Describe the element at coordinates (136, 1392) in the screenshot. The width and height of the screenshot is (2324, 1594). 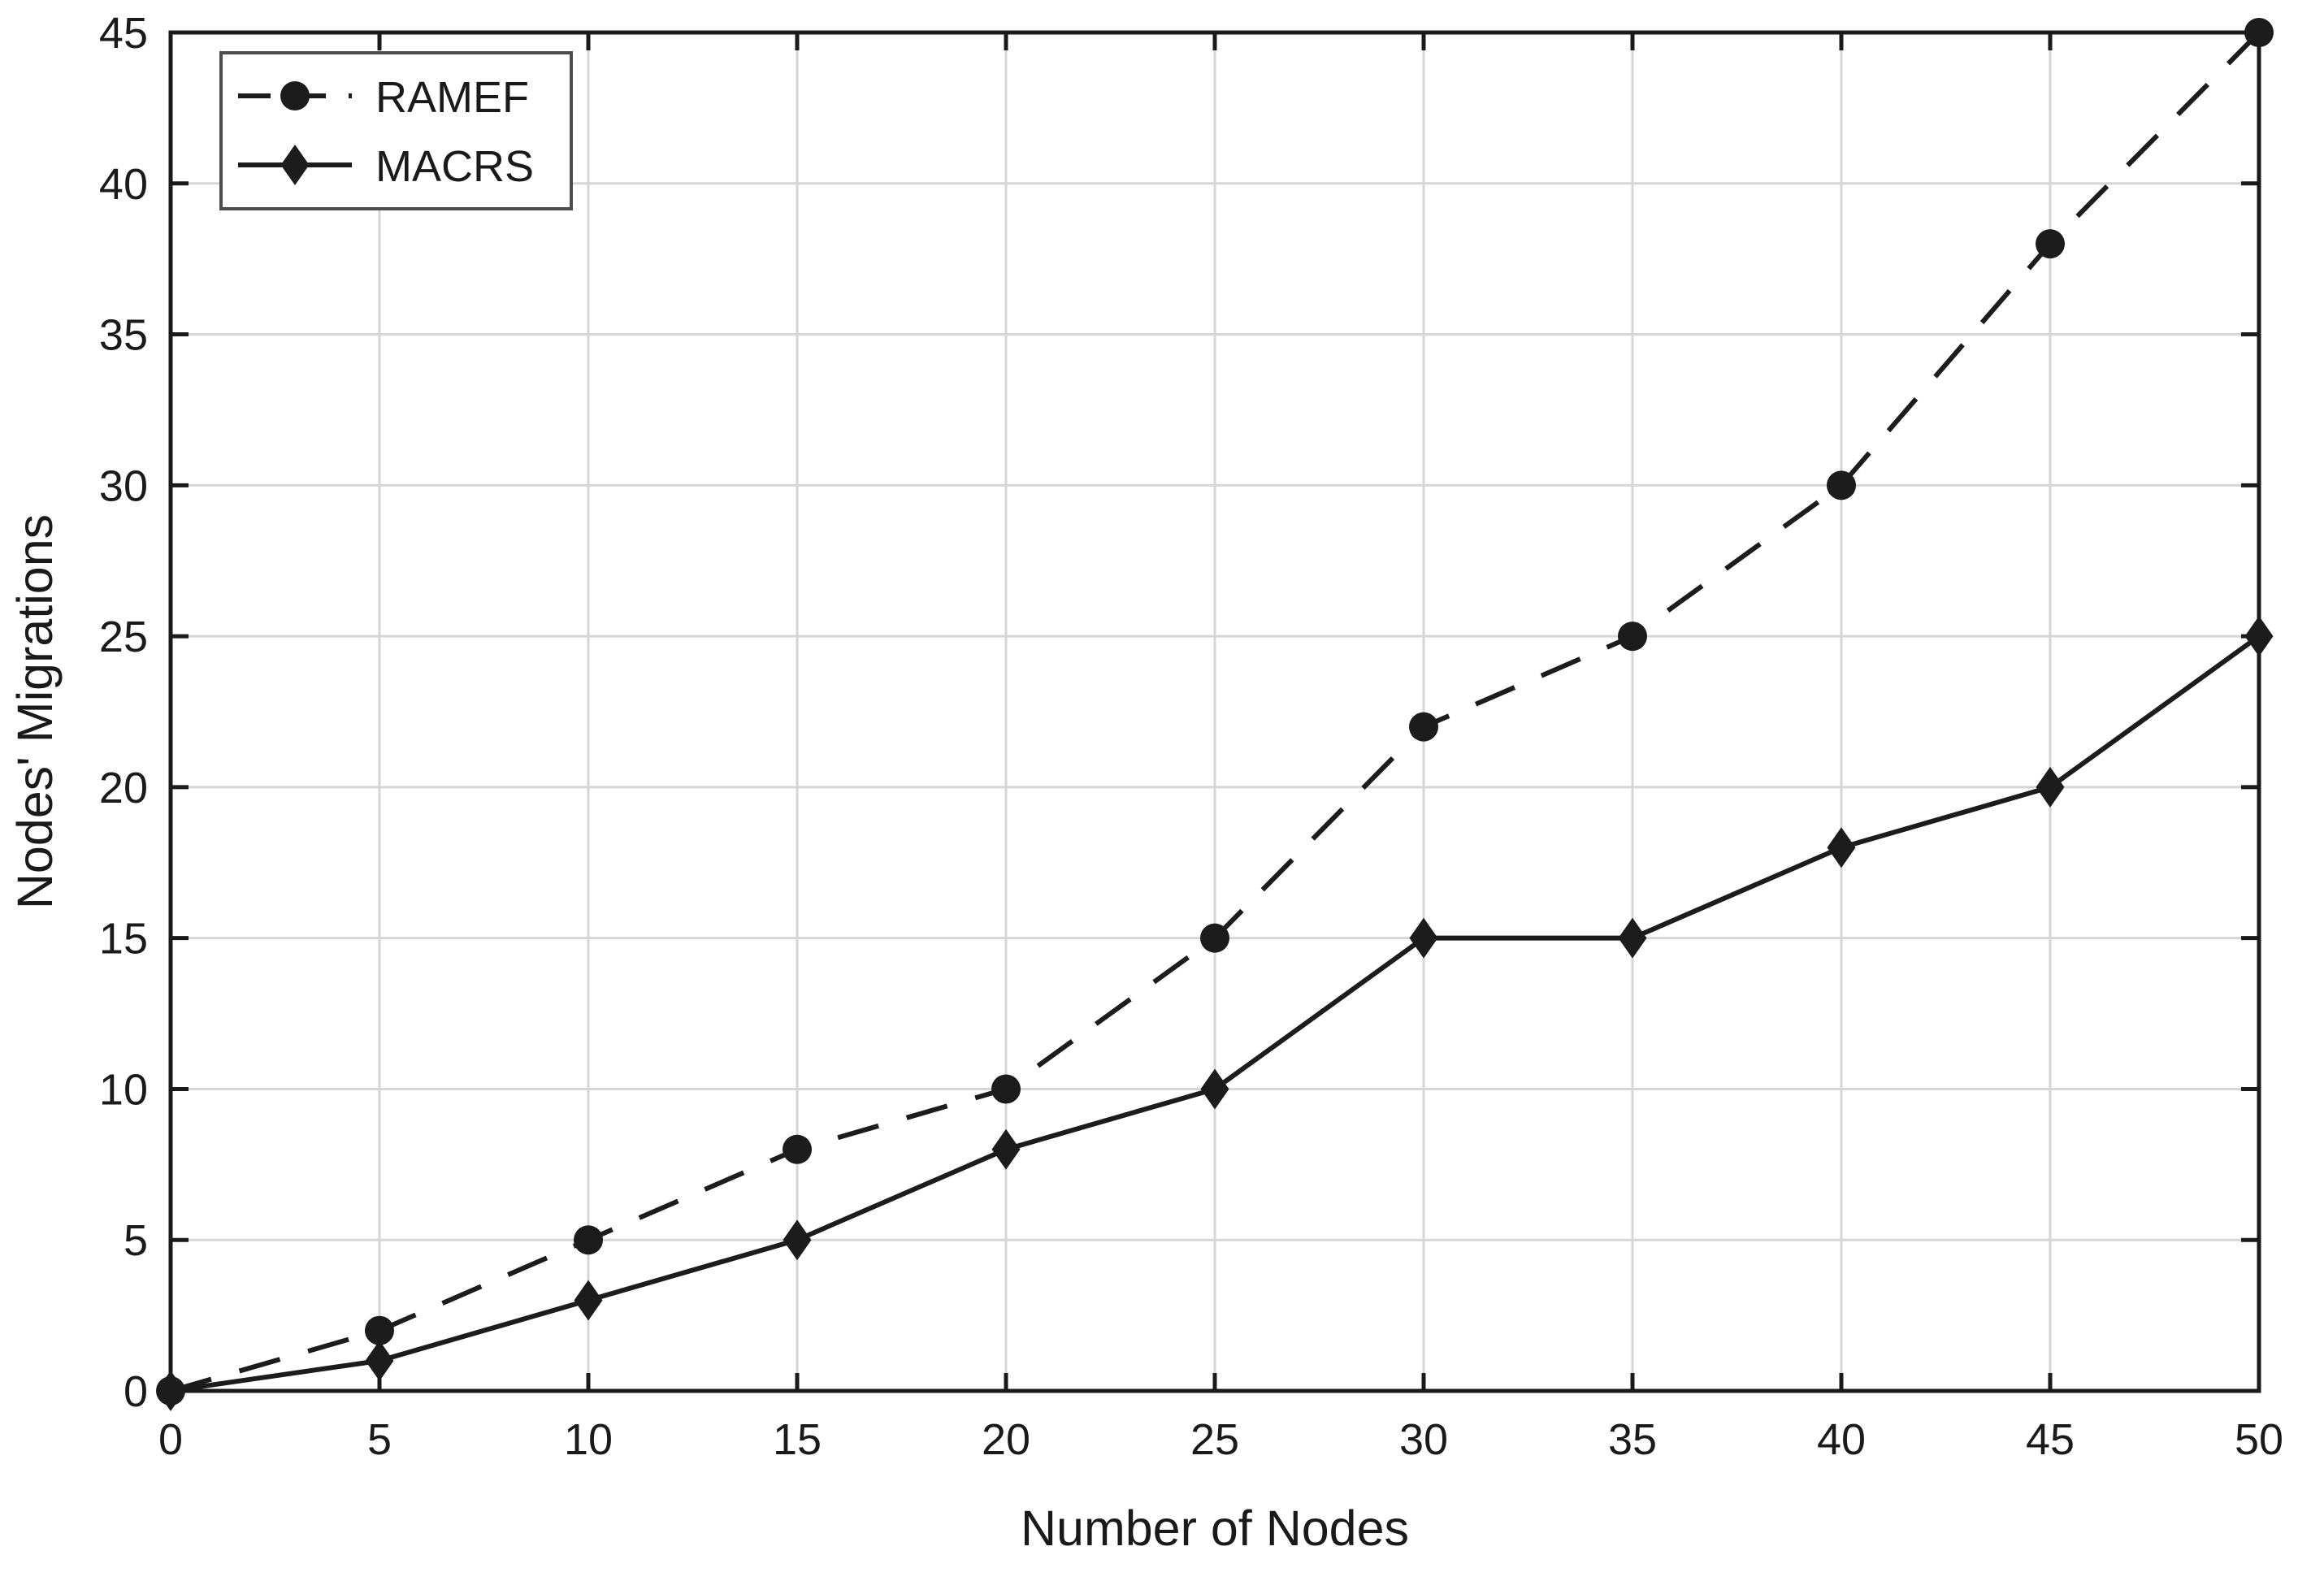
I see `y-tick-label: 0` at that location.